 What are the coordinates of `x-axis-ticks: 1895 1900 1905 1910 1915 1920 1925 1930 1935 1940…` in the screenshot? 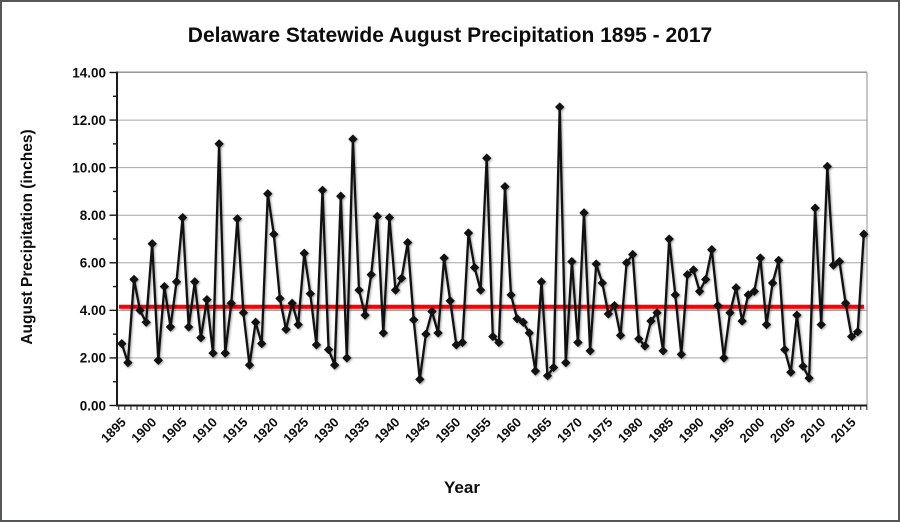 It's located at (483, 425).